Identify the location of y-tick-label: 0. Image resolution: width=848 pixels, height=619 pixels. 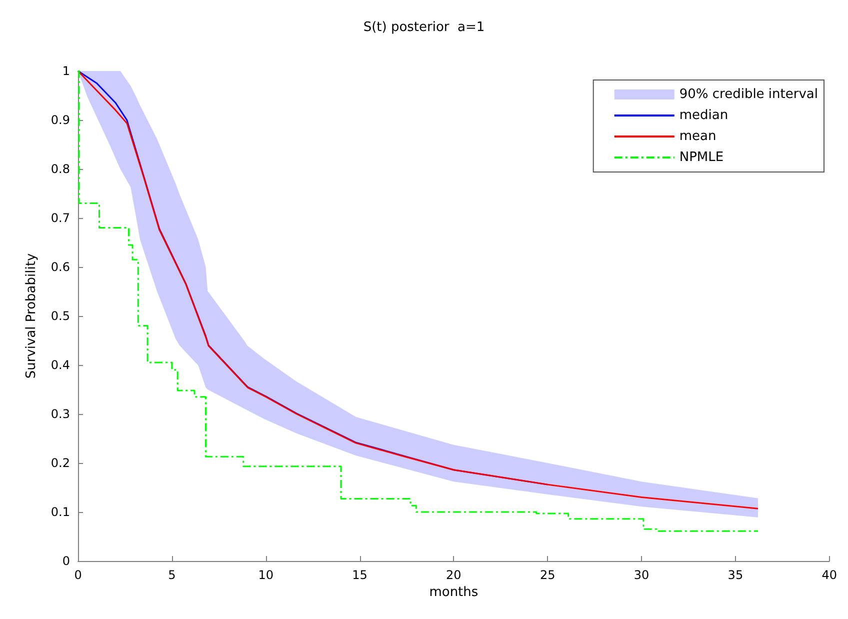
(66, 561).